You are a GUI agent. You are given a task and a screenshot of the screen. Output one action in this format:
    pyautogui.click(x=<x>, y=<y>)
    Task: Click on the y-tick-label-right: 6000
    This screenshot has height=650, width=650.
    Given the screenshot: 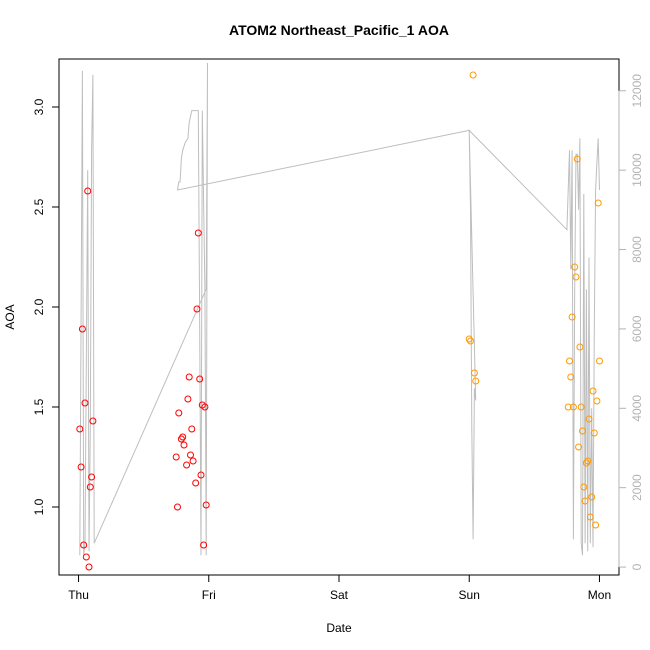 What is the action you would take?
    pyautogui.click(x=637, y=328)
    